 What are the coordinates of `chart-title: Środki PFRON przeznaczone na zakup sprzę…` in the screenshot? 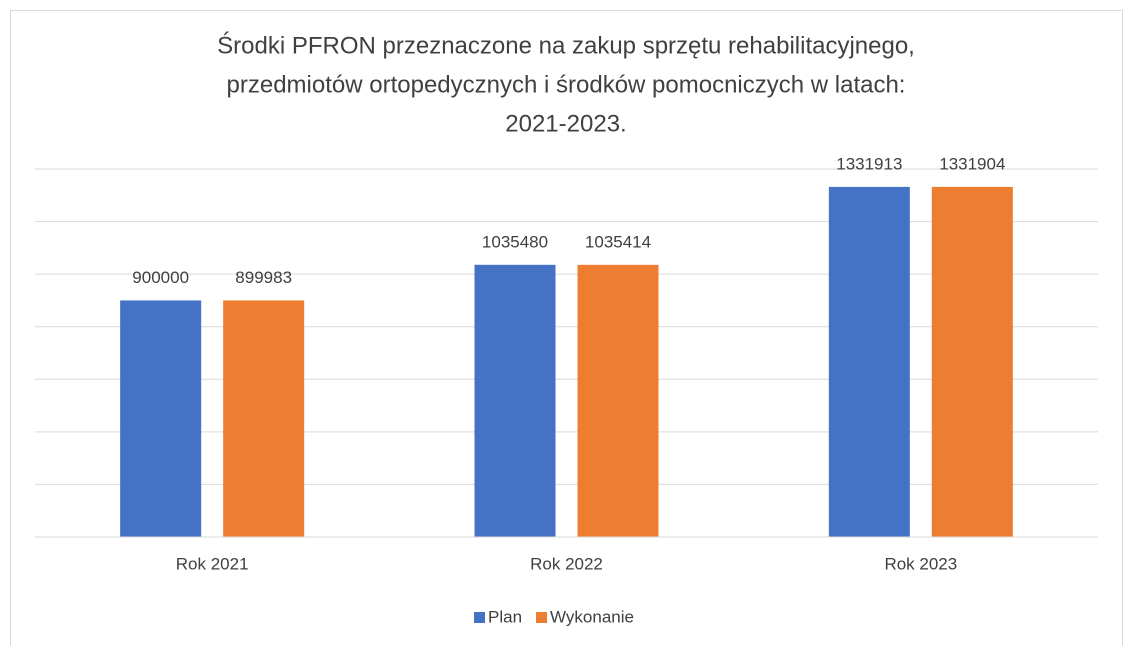 It's located at (566, 45).